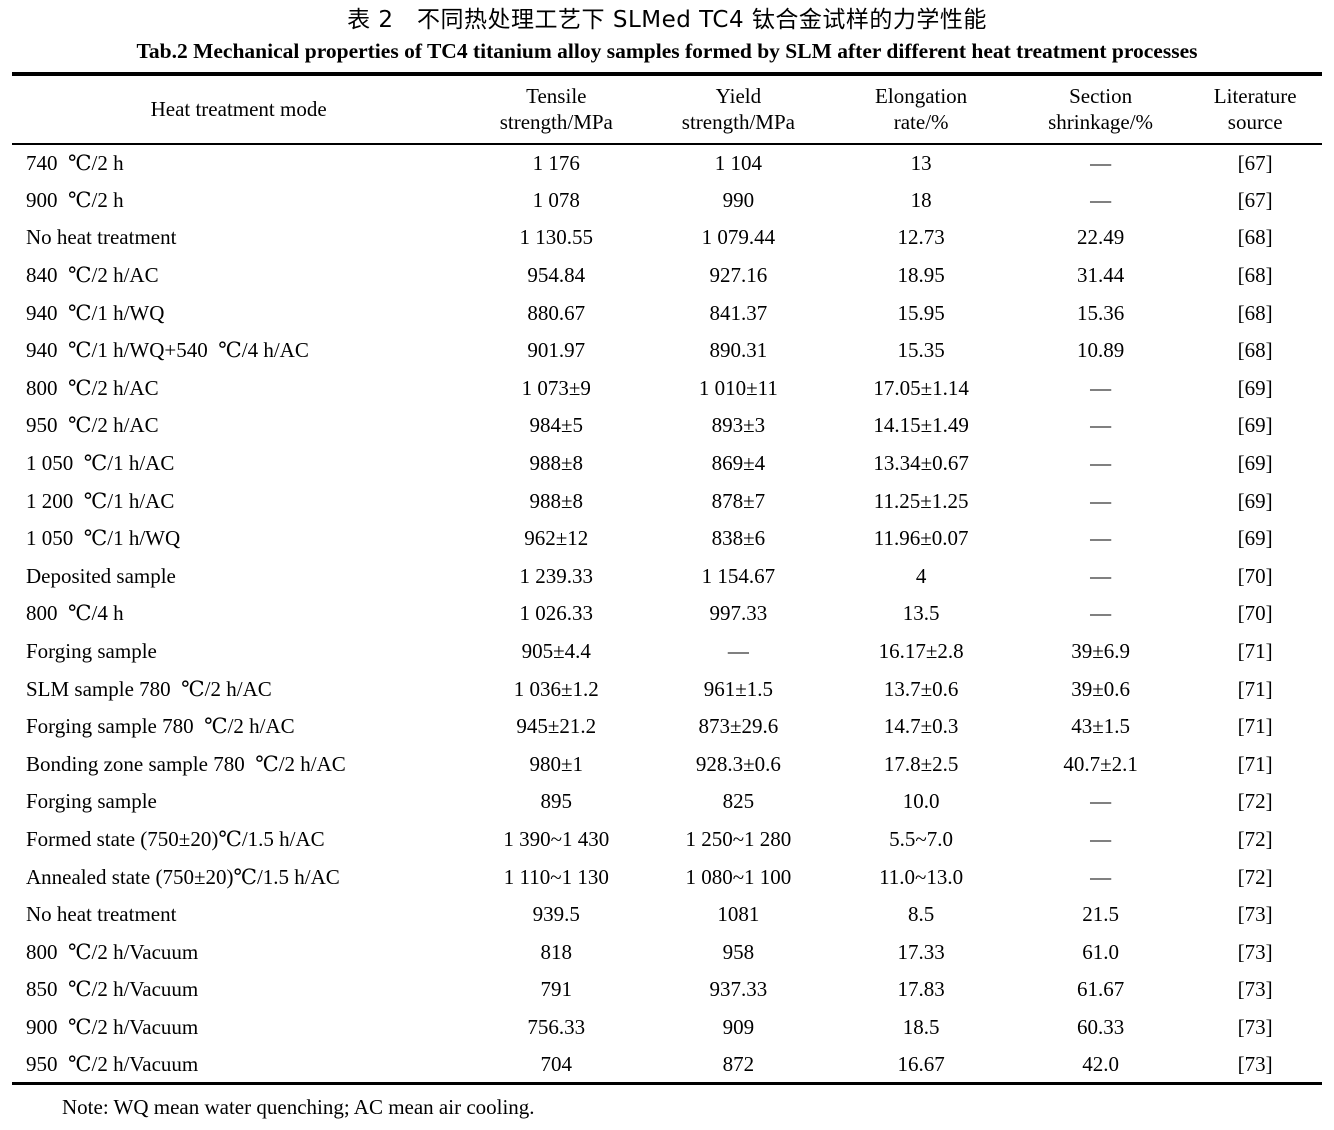  I want to click on table-row: 950 ℃/2 h/AC 984±5 893±3 14.15±1.49 — [69], so click(667, 426).